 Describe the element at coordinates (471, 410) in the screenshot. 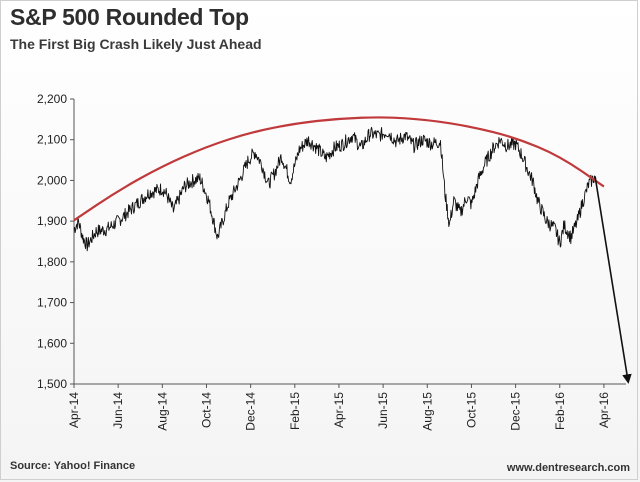

I see `x-tick-label: Oct-15` at that location.